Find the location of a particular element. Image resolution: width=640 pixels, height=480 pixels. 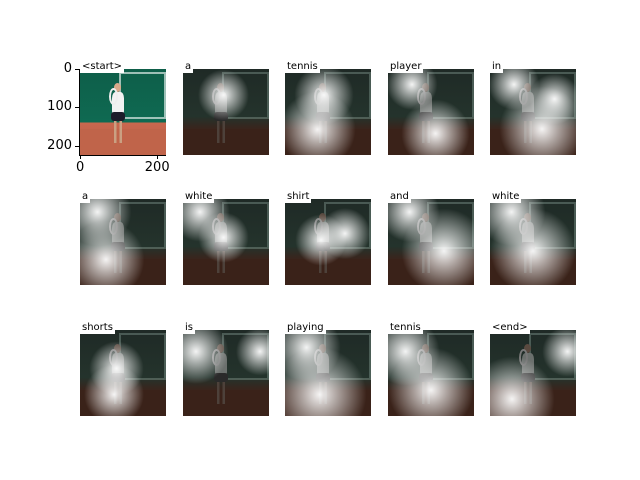

panel-word-label: playing is located at coordinates (305, 327).